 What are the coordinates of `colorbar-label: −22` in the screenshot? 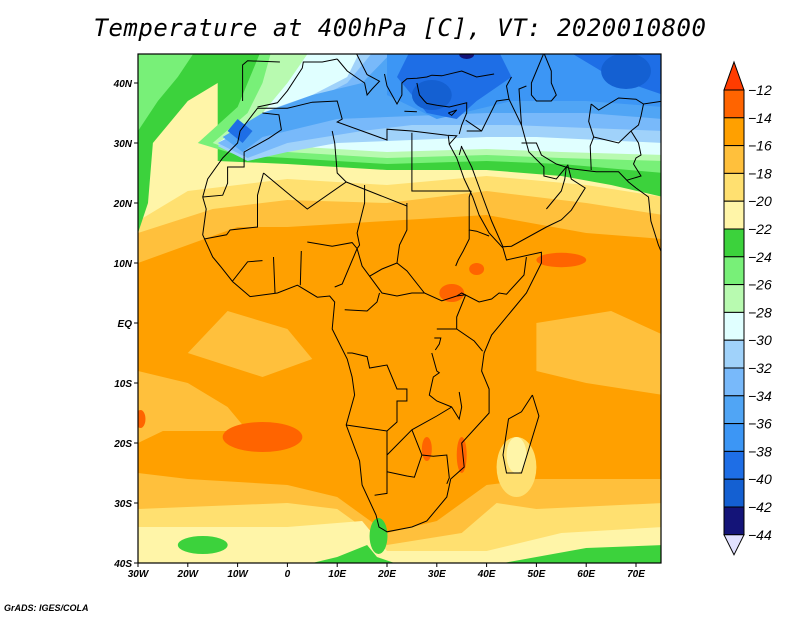 It's located at (760, 229).